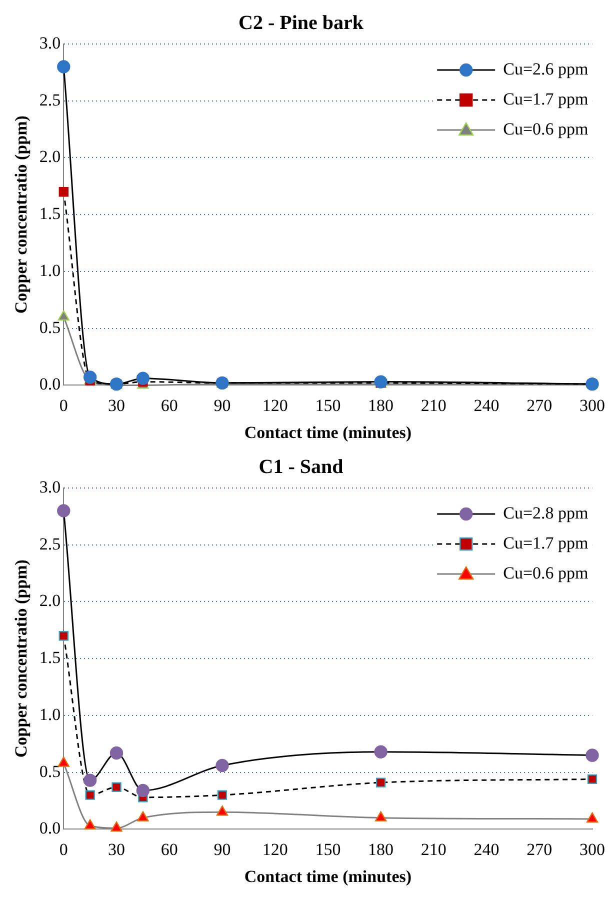  Describe the element at coordinates (301, 23) in the screenshot. I see `chart-title: C2 - Pine bark` at that location.